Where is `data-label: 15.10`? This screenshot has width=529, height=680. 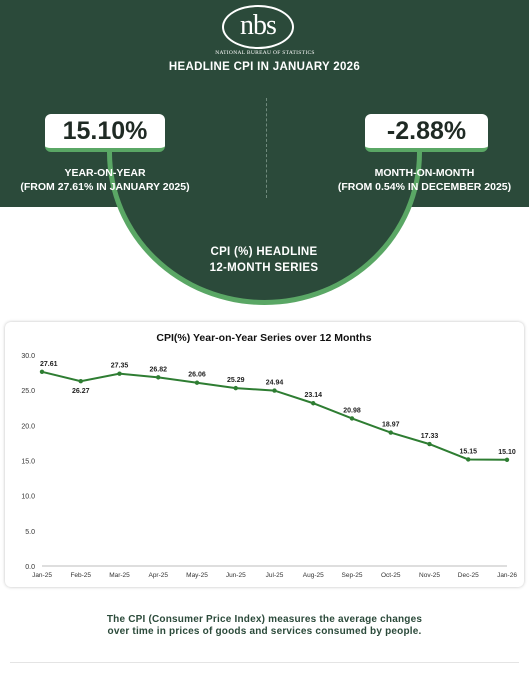 data-label: 15.10 is located at coordinates (507, 452).